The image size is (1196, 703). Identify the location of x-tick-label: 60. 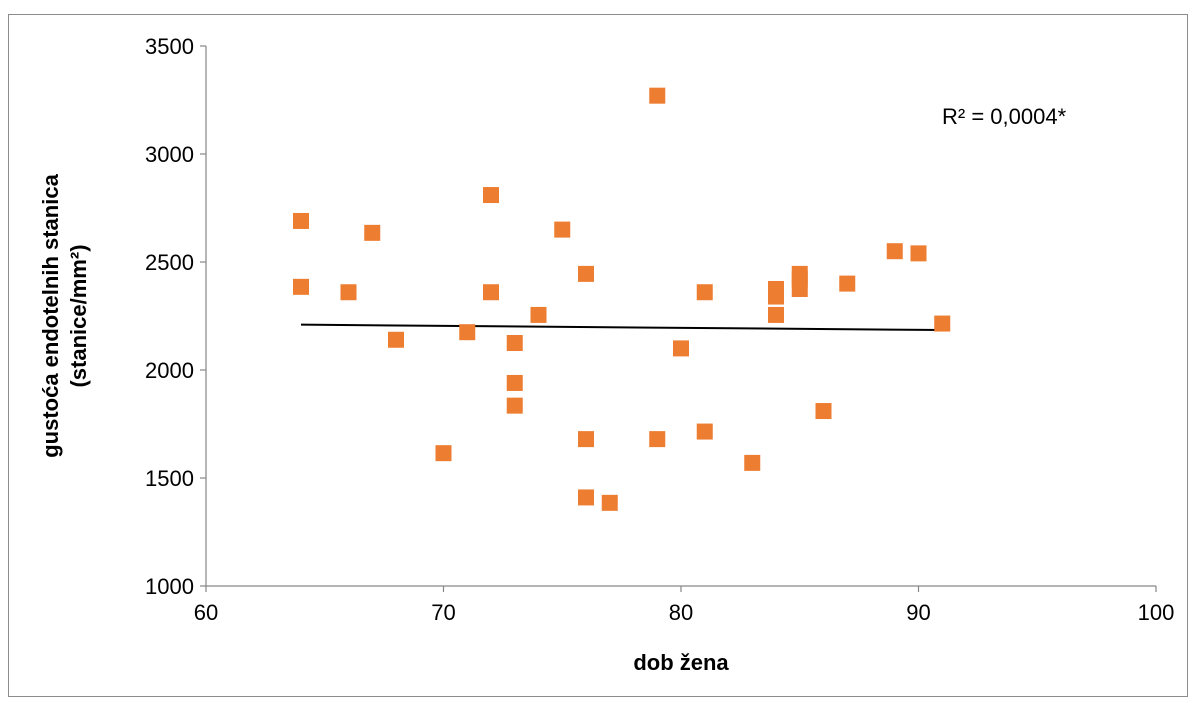
(206, 612).